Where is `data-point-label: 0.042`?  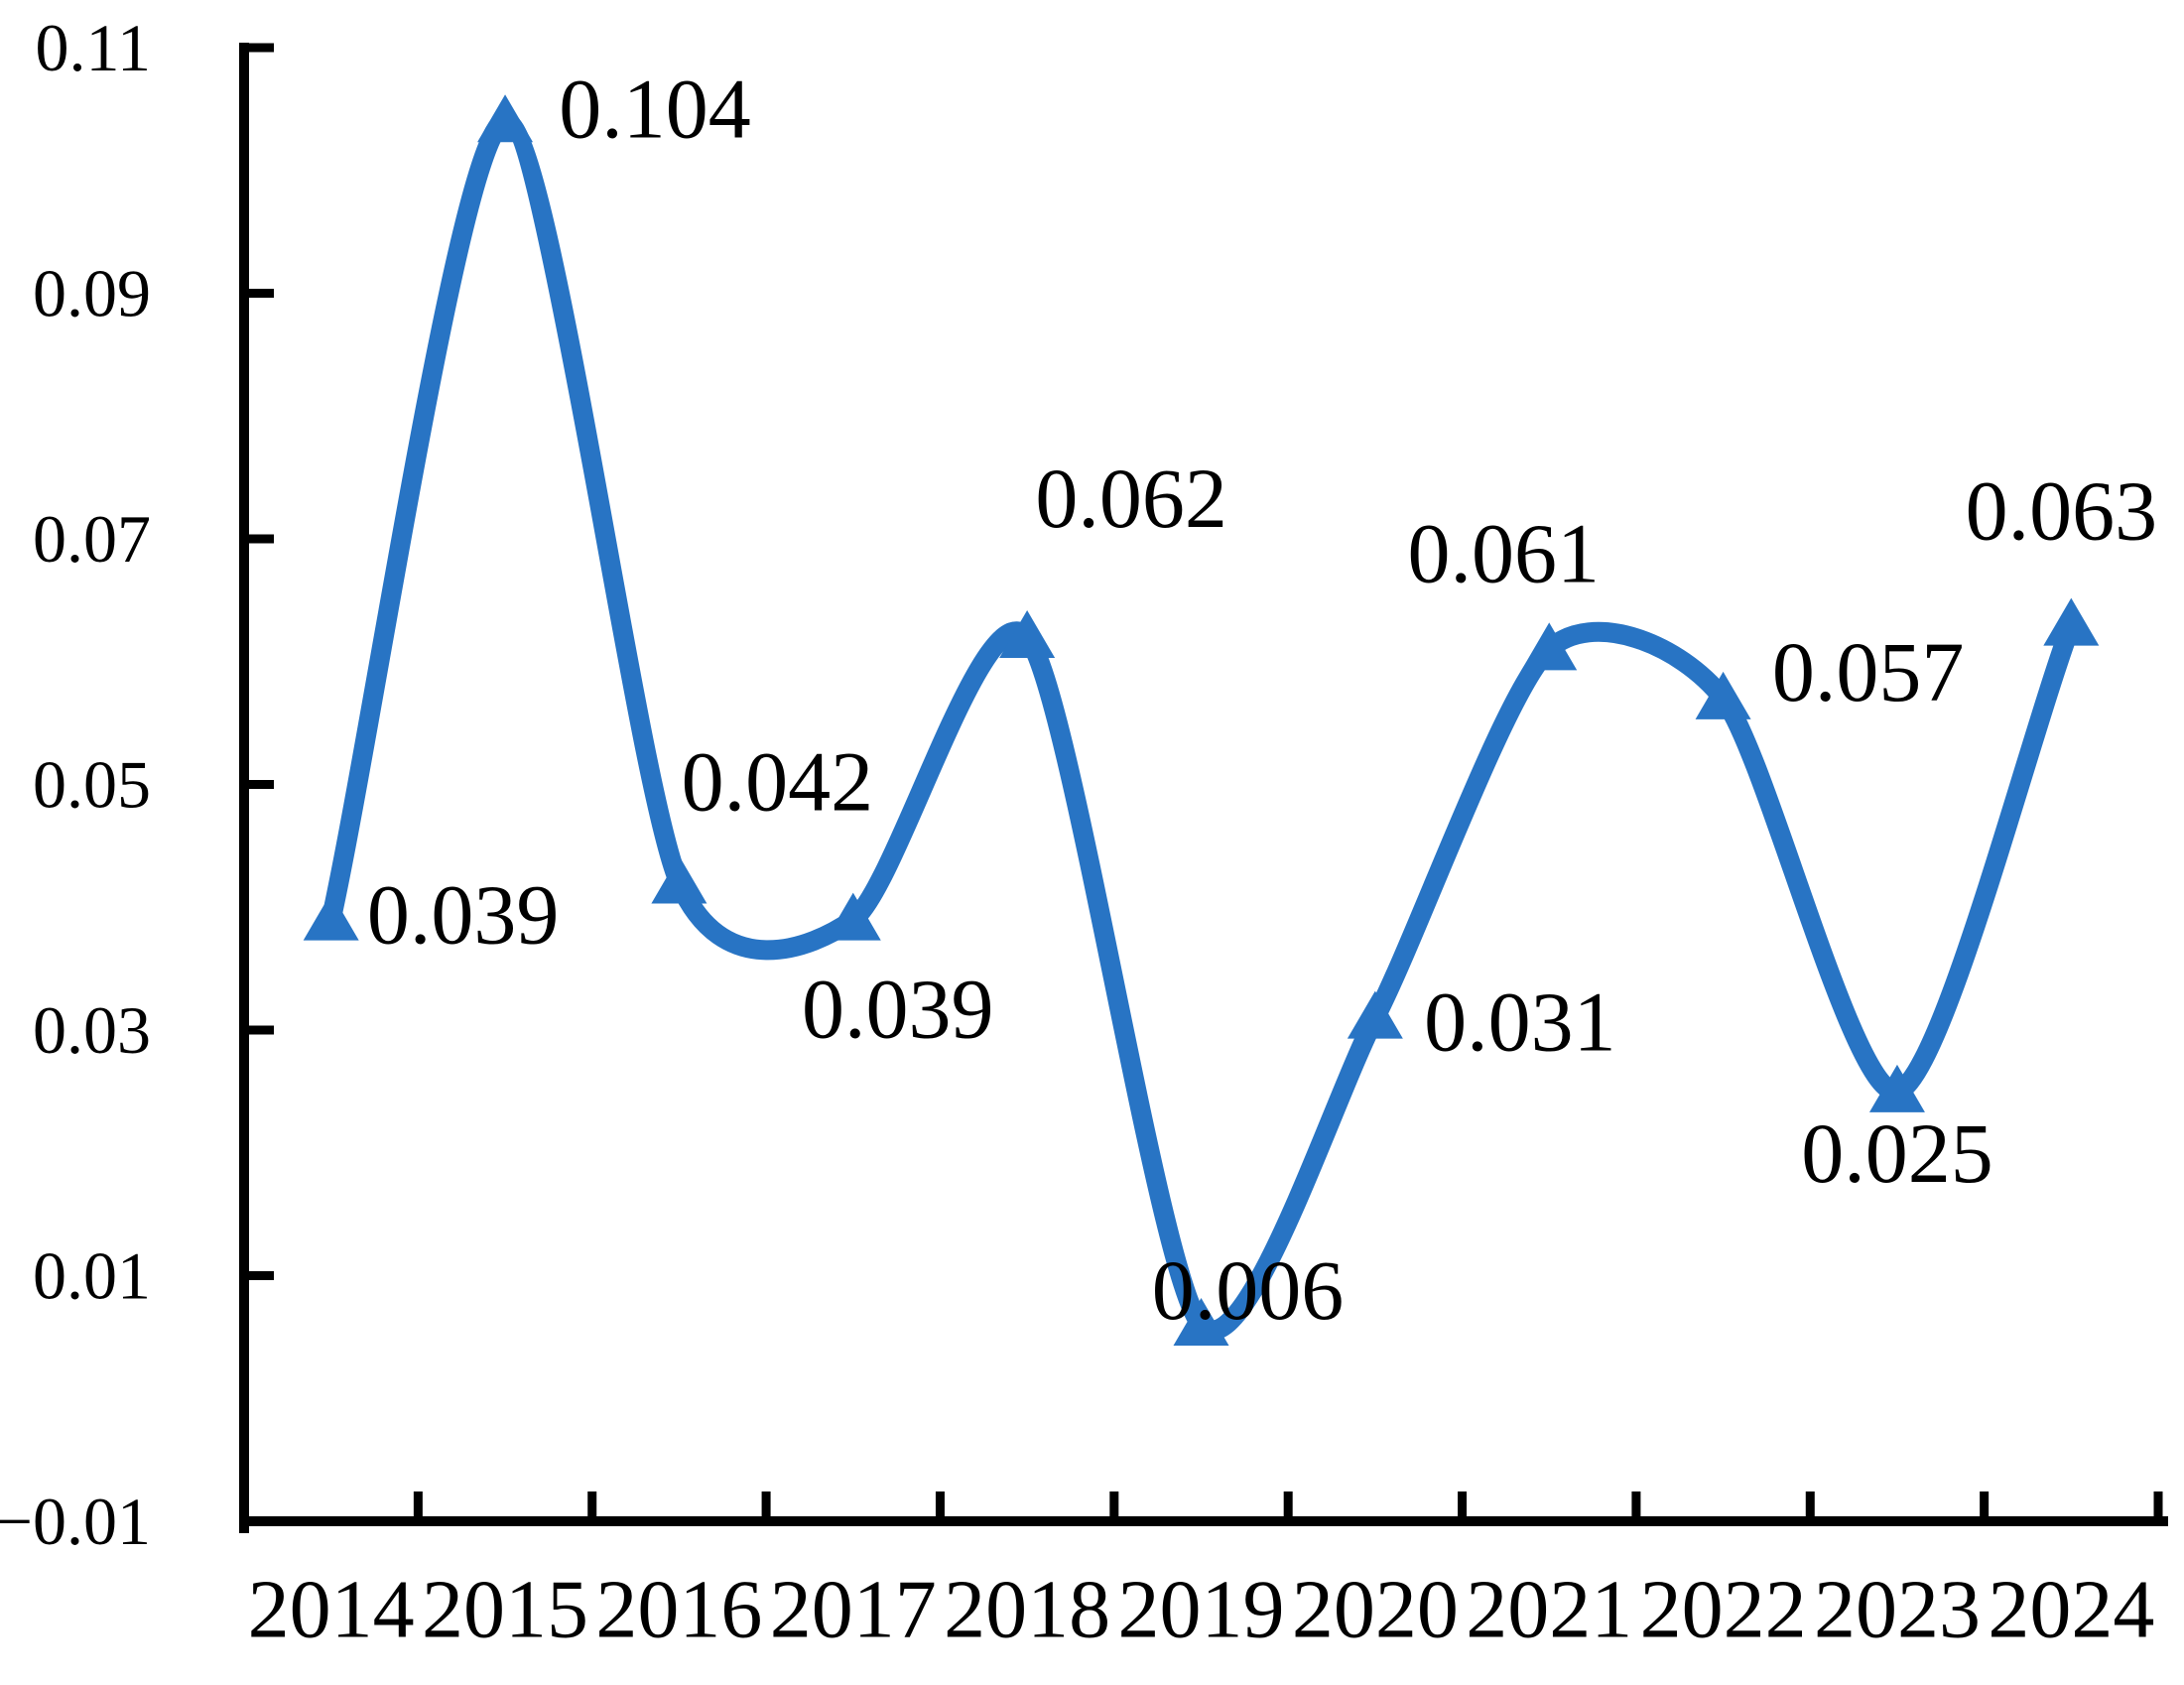
data-point-label: 0.042 is located at coordinates (778, 782).